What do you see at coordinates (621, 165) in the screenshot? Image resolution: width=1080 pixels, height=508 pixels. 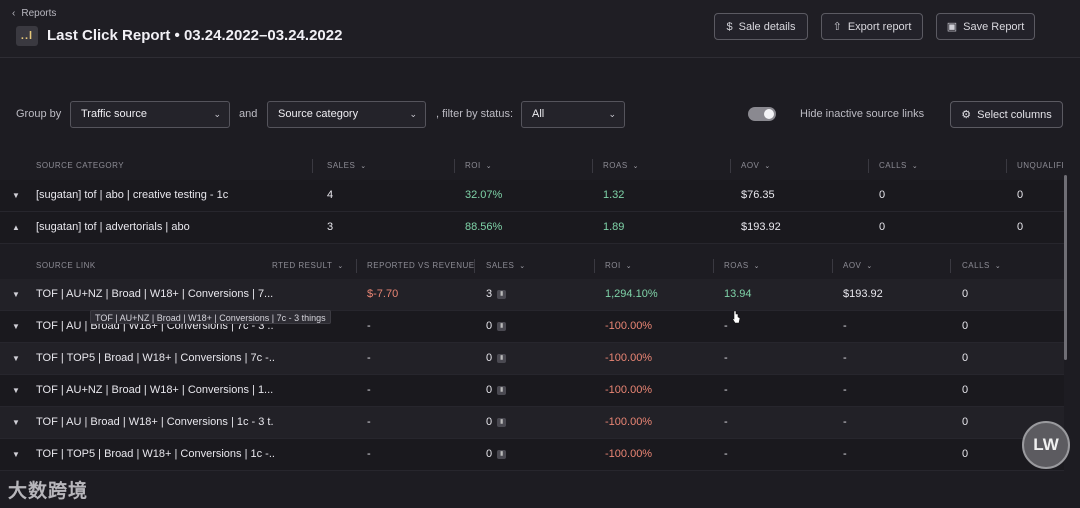 I see `col-roas: ROAS ⌄` at bounding box center [621, 165].